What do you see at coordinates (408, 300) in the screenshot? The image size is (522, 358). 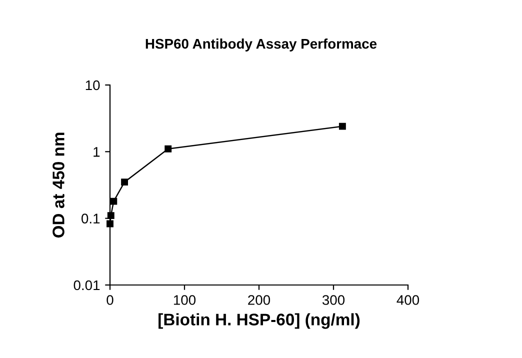 I see `x-tick-label: 400` at bounding box center [408, 300].